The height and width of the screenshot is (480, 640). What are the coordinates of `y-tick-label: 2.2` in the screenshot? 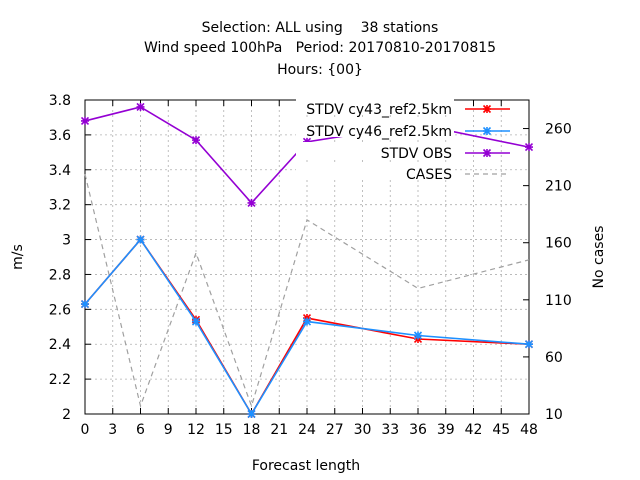 It's located at (60, 380).